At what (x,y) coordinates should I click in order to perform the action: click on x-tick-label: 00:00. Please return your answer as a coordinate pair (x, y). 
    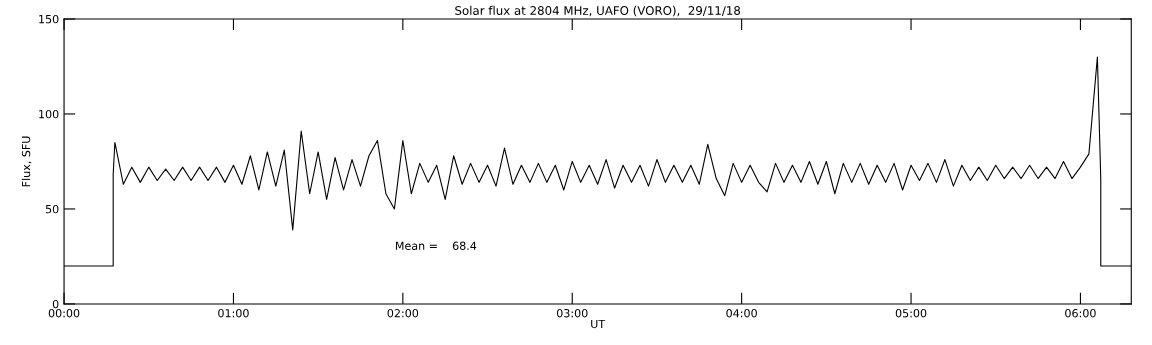
    Looking at the image, I should click on (64, 313).